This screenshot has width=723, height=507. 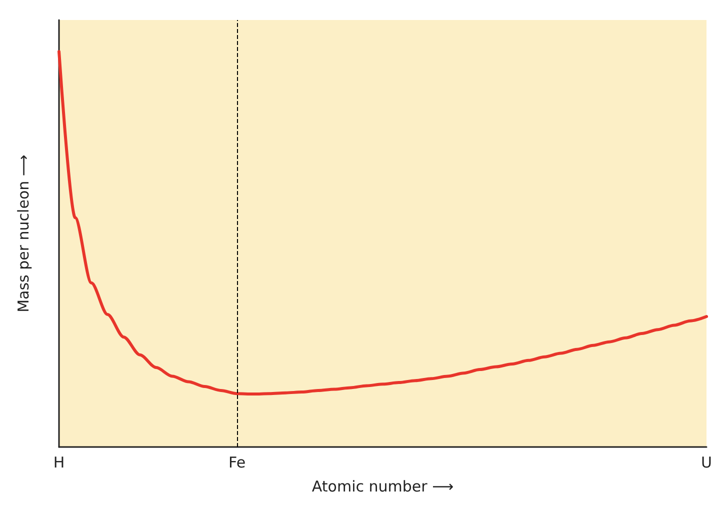 What do you see at coordinates (706, 463) in the screenshot?
I see `x-tick-label: U` at bounding box center [706, 463].